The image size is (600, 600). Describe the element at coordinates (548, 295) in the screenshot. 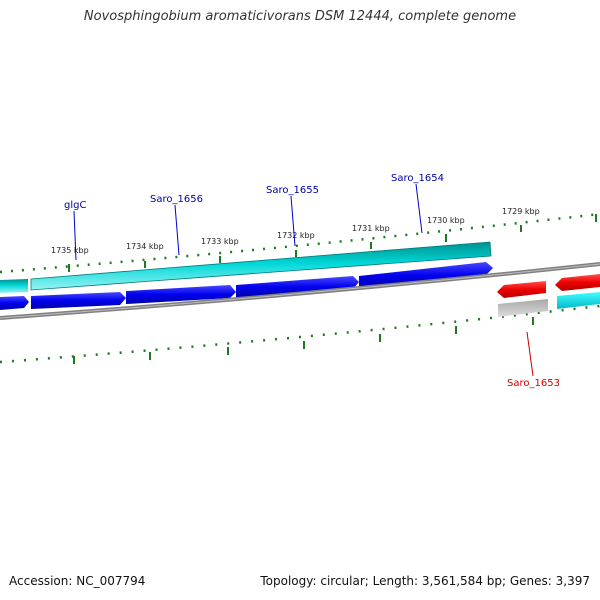

I see `reverse-gene-track` at that location.